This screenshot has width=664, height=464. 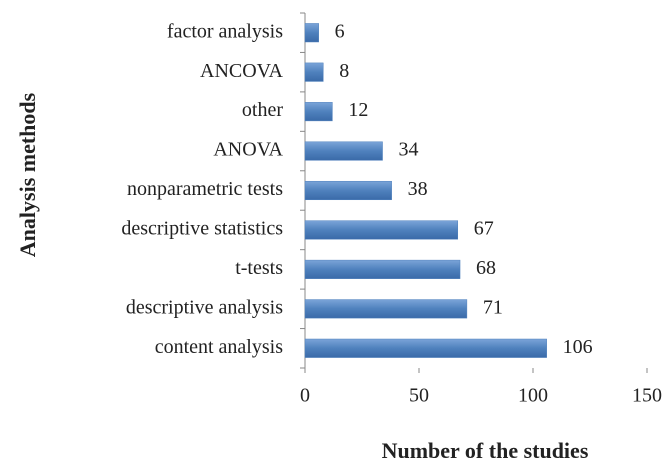 I want to click on y-tick-label: descriptive statistics, so click(x=202, y=229).